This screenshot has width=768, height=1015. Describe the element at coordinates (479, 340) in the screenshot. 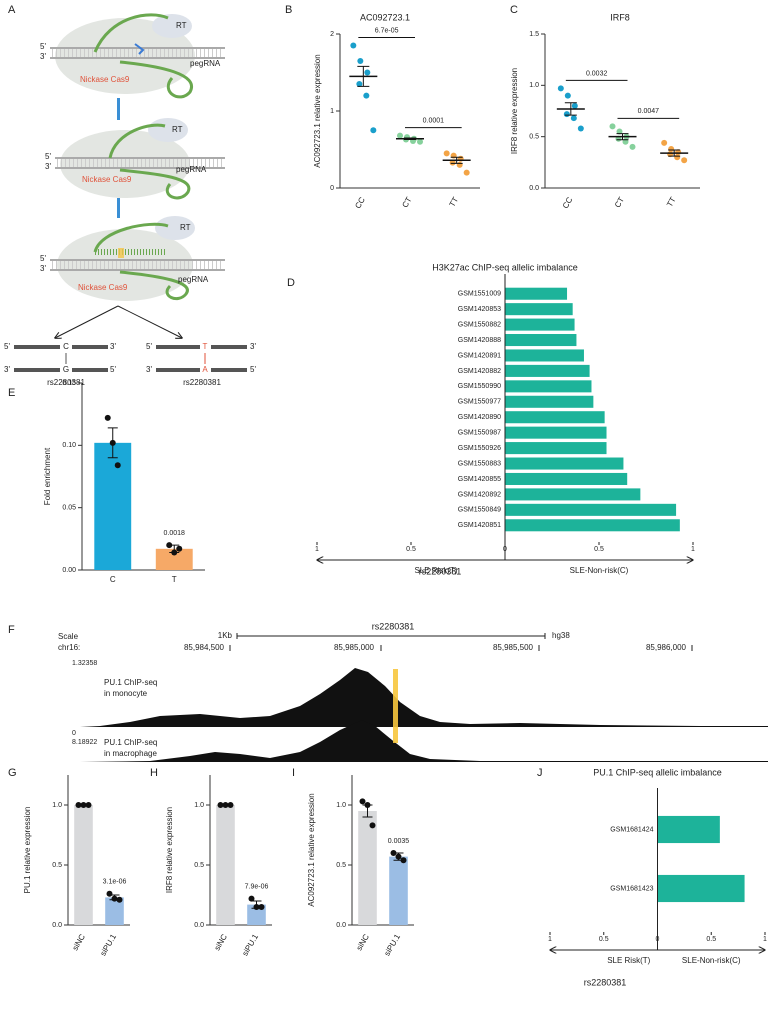

I see `y-tick-label: GSM1420888` at that location.